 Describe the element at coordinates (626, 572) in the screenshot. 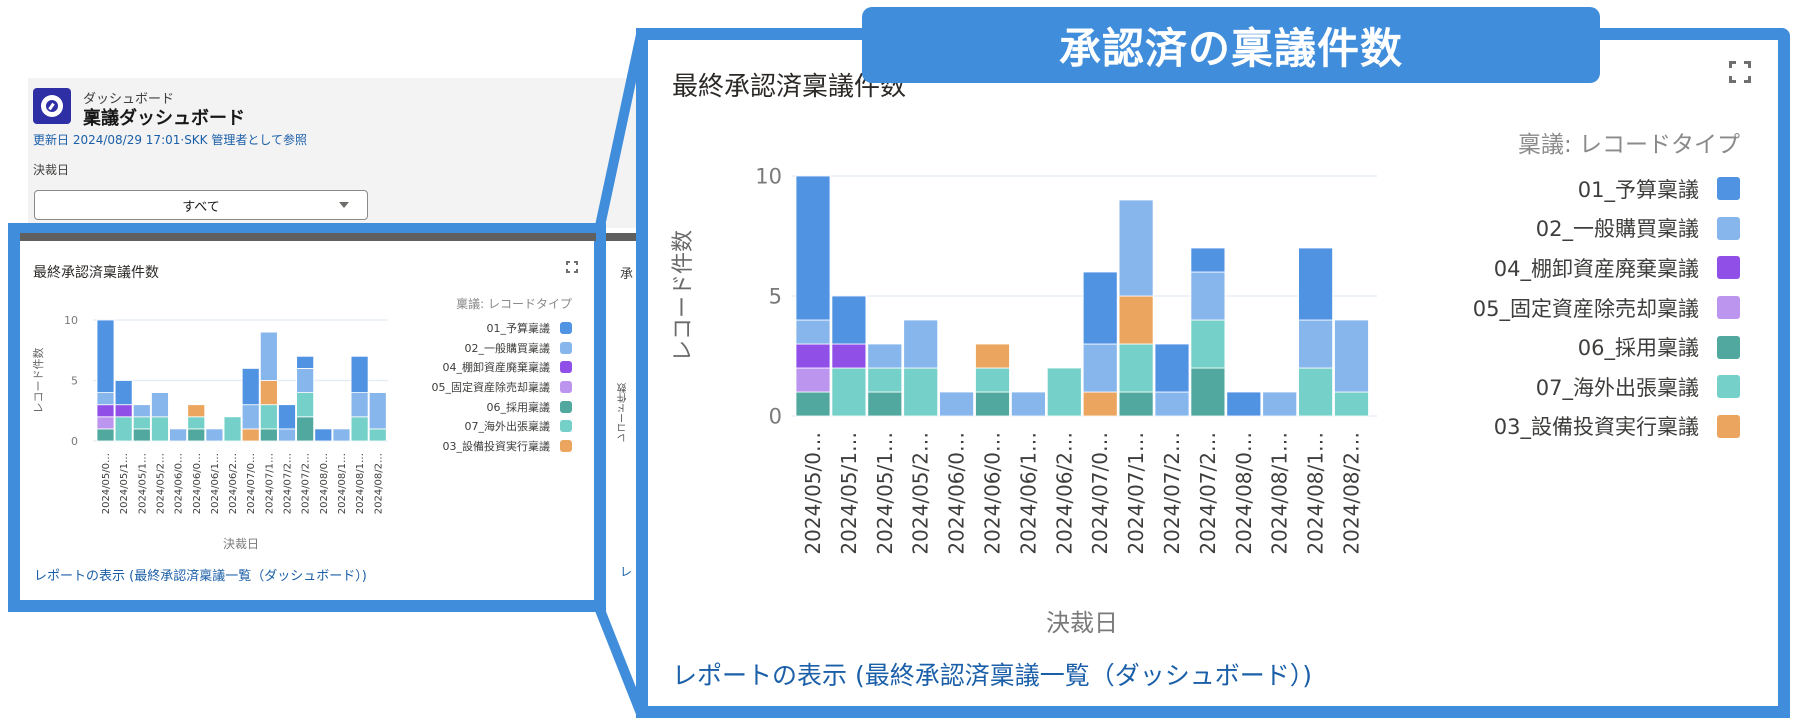

I see `second-panel-link-fragment: レ` at that location.